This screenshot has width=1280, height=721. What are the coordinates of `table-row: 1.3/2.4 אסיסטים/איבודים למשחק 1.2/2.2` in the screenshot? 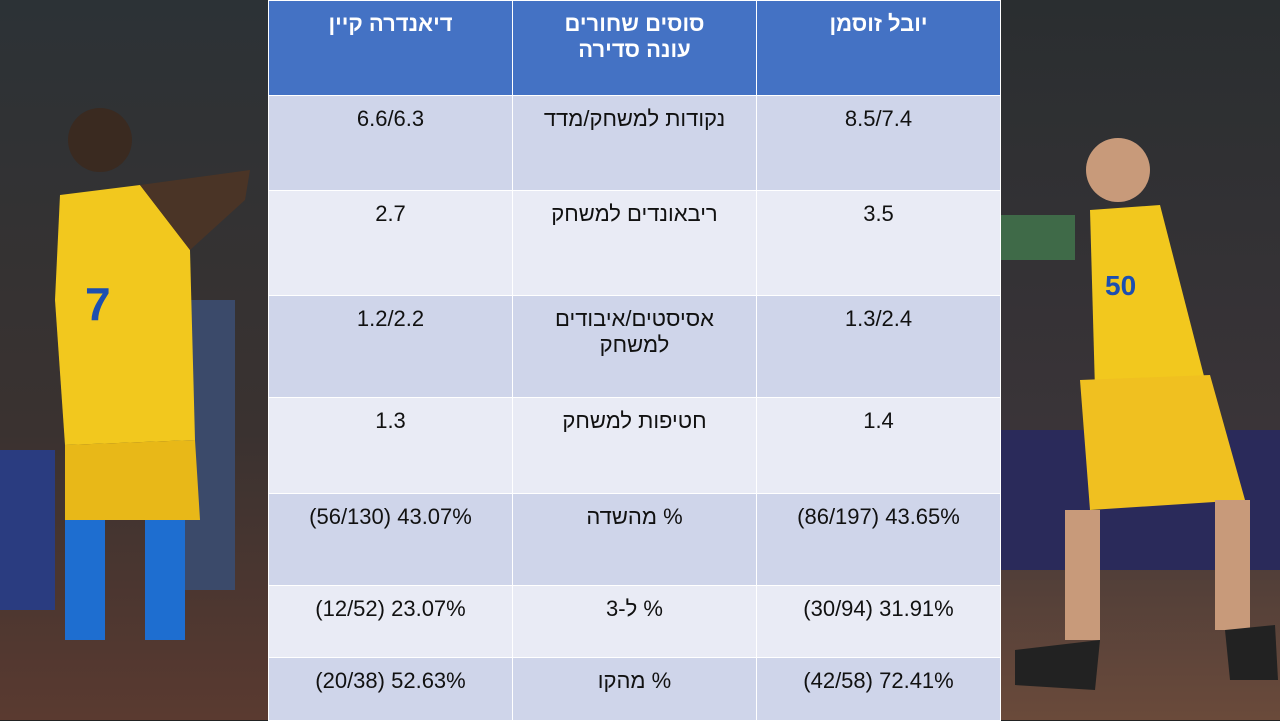 It's located at (634, 346).